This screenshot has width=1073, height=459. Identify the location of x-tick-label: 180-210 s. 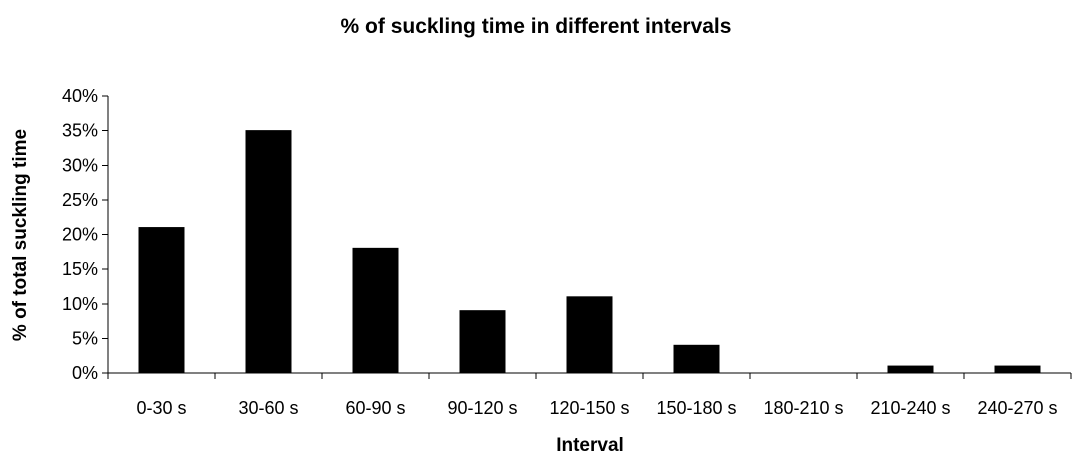
(803, 408).